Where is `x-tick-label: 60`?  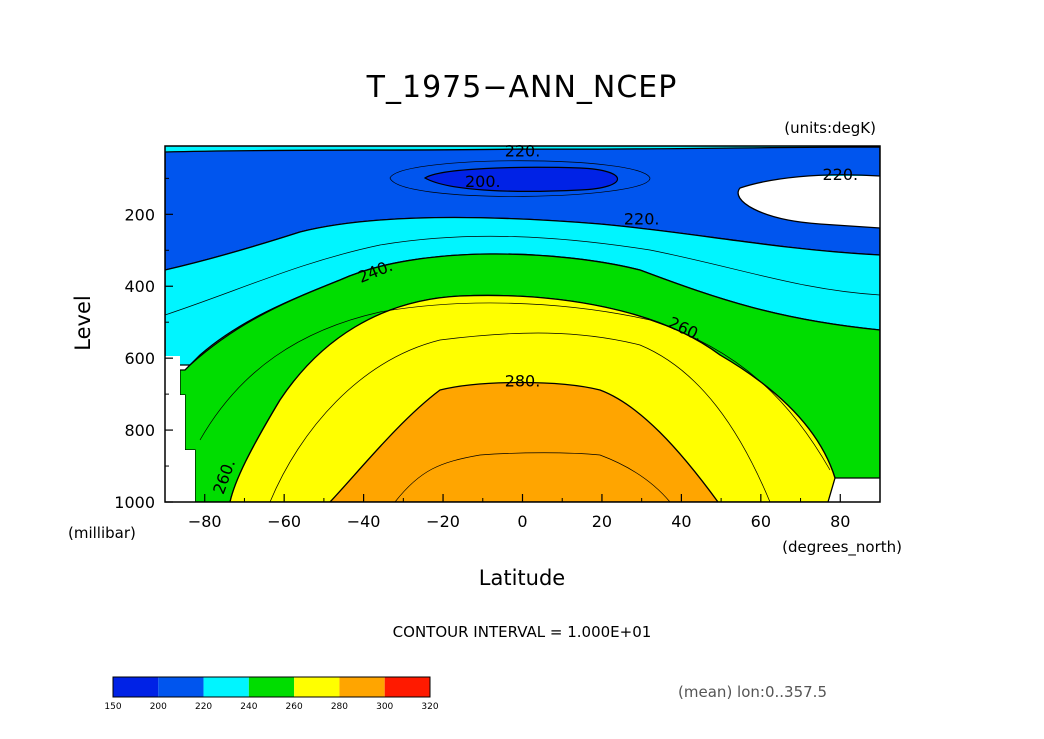 x-tick-label: 60 is located at coordinates (761, 521).